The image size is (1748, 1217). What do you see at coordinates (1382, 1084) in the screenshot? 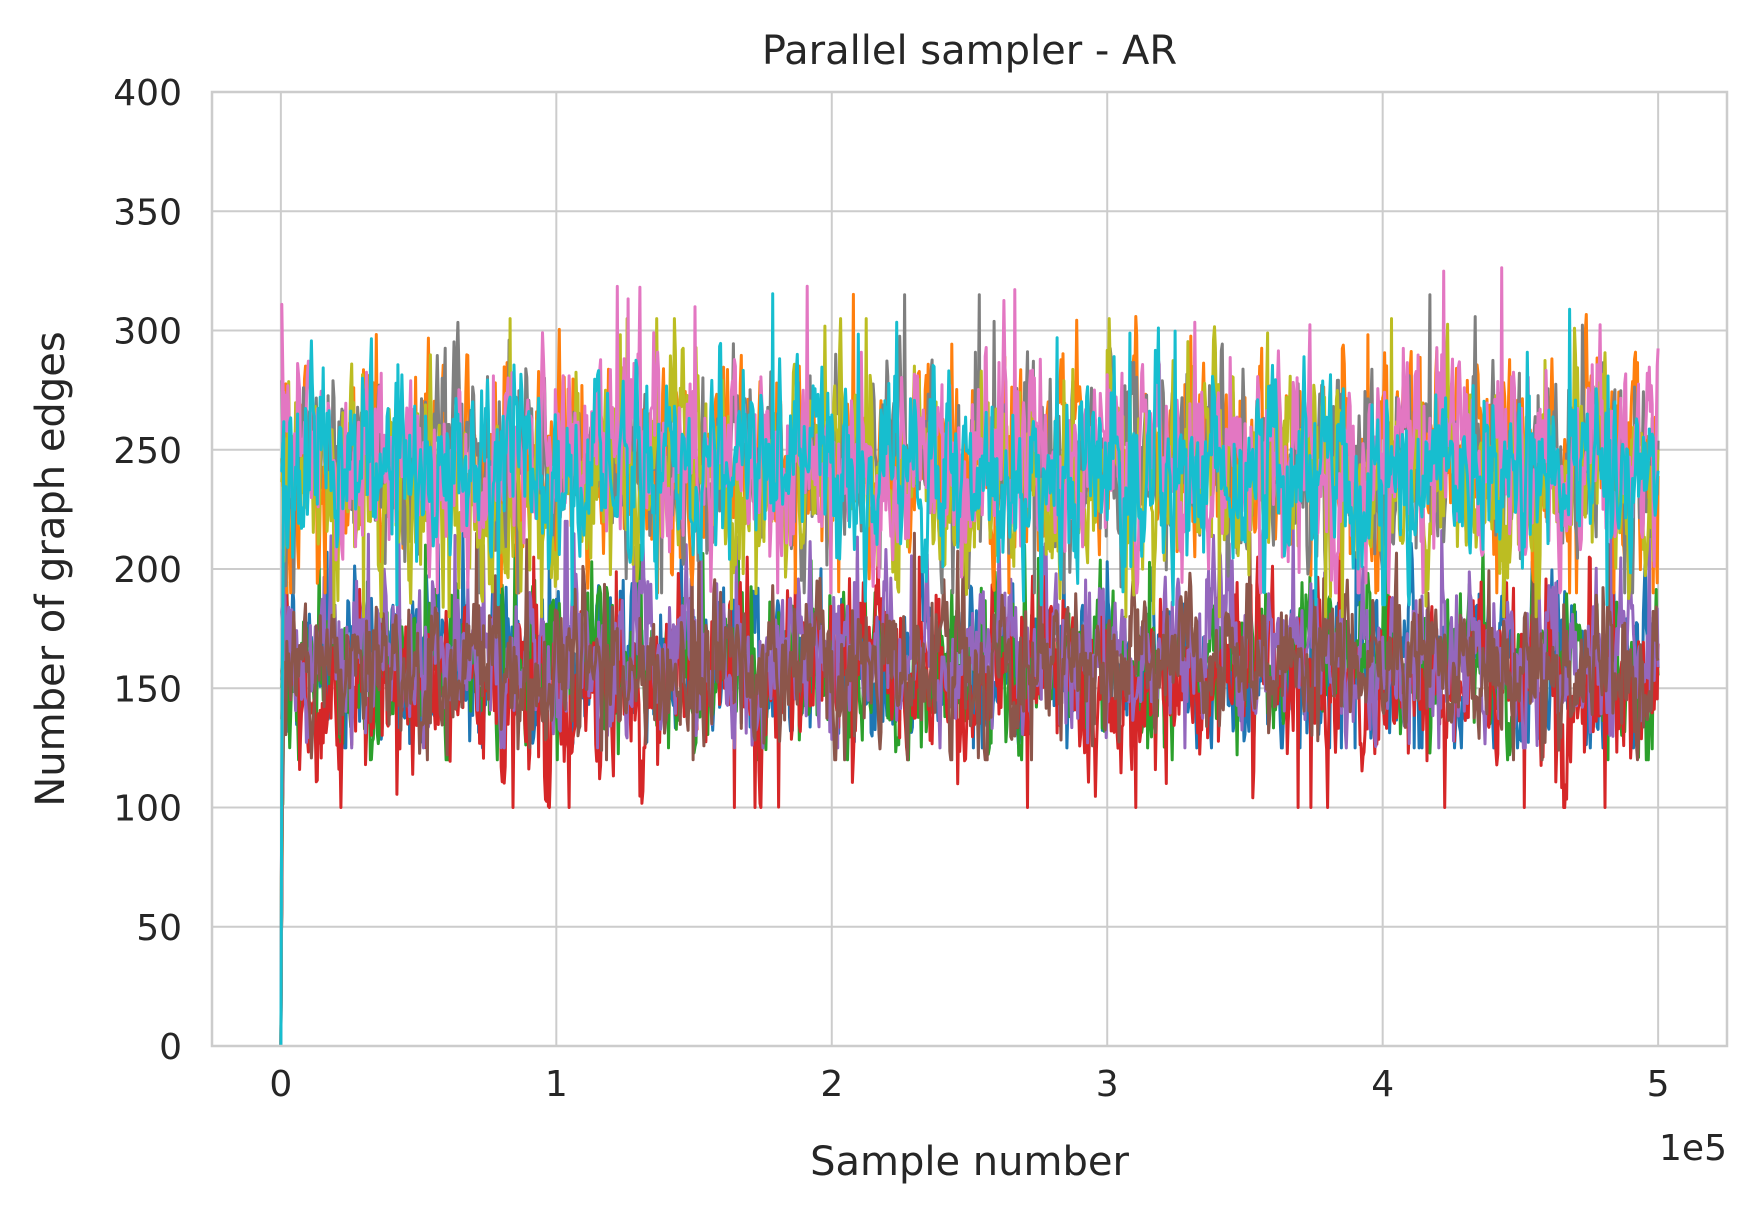
I see `x-tick-label: 4` at bounding box center [1382, 1084].